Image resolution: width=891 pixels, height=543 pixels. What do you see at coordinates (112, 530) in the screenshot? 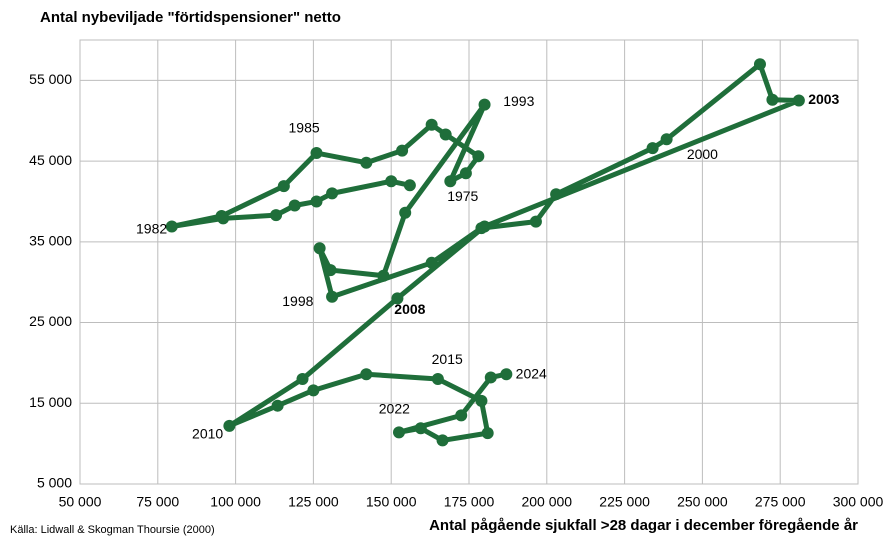
I see `source-note: Källa: Lidwall & Skogman Thoursie (2000)` at bounding box center [112, 530].